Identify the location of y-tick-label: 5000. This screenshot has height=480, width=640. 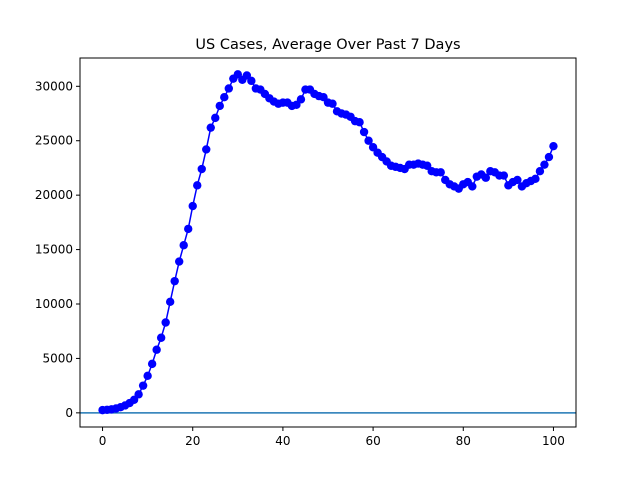
(57, 358).